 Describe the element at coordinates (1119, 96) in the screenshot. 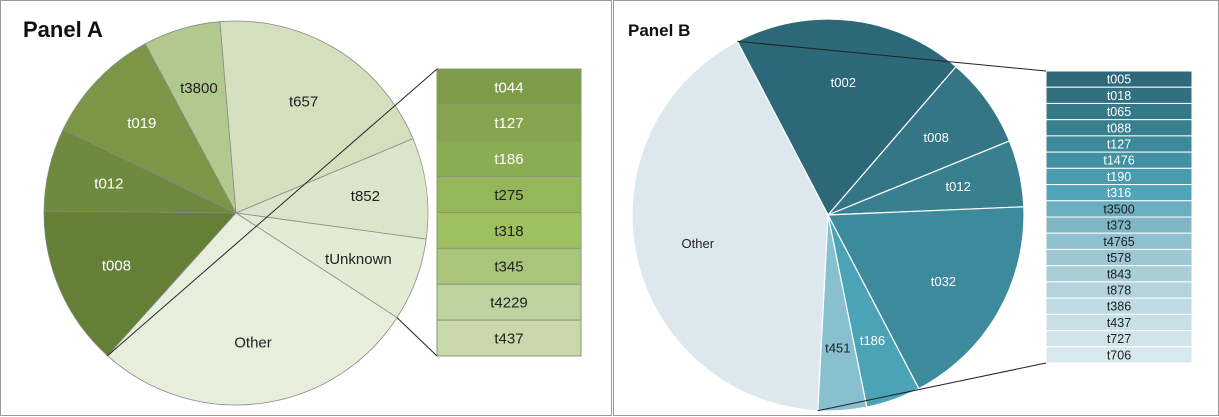

I see `breakdown-label-t018: t018` at that location.